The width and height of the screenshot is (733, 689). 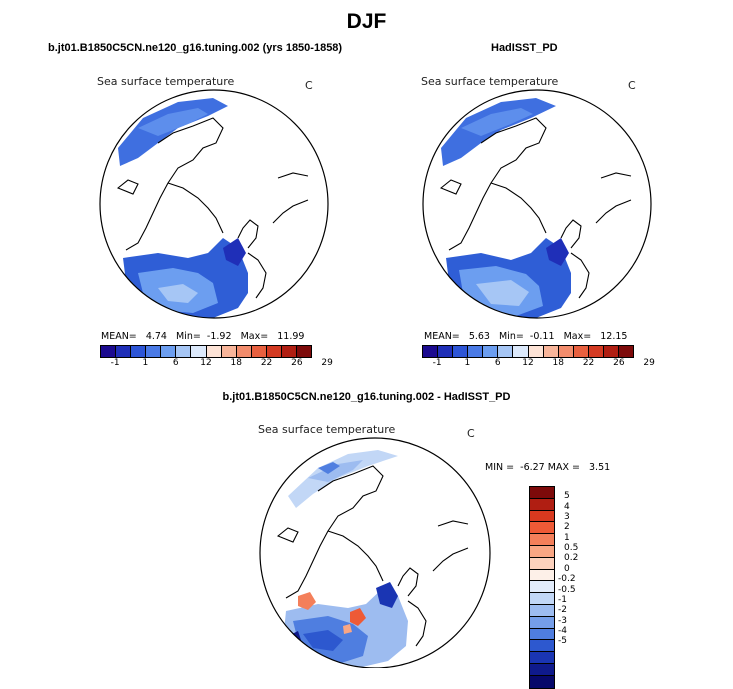 I want to click on colorbar-model: -1 1 6 12 18 22 26 29, so click(x=216, y=357).